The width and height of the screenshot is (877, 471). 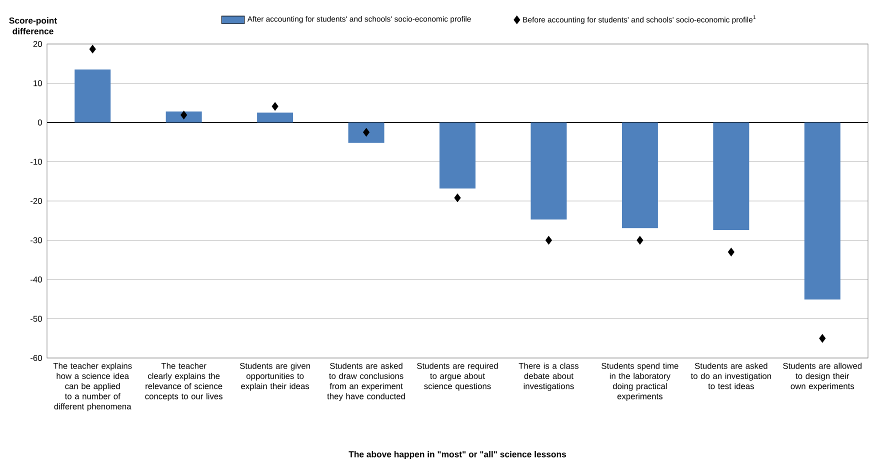 I want to click on x-tick-label: Students spend time in the laboratory doing practical experiments, so click(x=640, y=381).